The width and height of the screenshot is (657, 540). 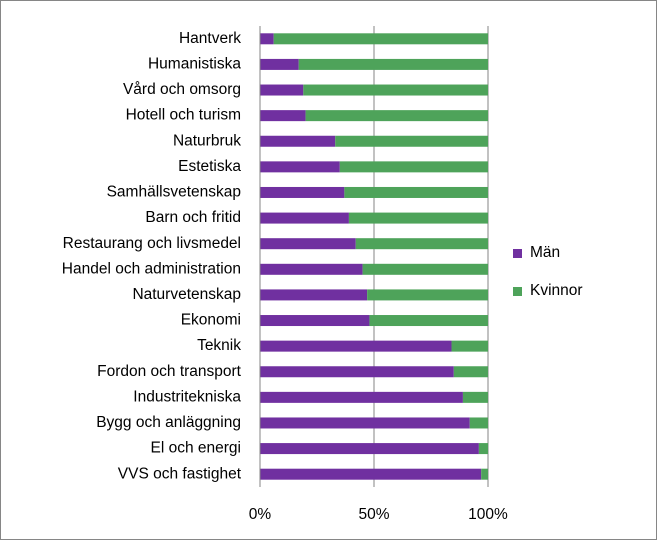 What do you see at coordinates (151, 268) in the screenshot?
I see `y-tick-label: Handel och administration` at bounding box center [151, 268].